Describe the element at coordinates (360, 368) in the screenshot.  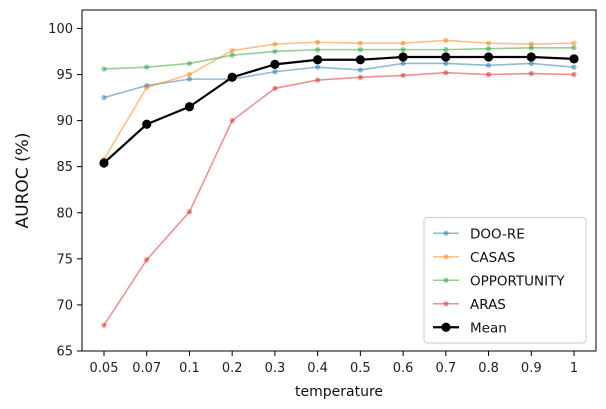
I see `x-tick-label: 0.5` at that location.